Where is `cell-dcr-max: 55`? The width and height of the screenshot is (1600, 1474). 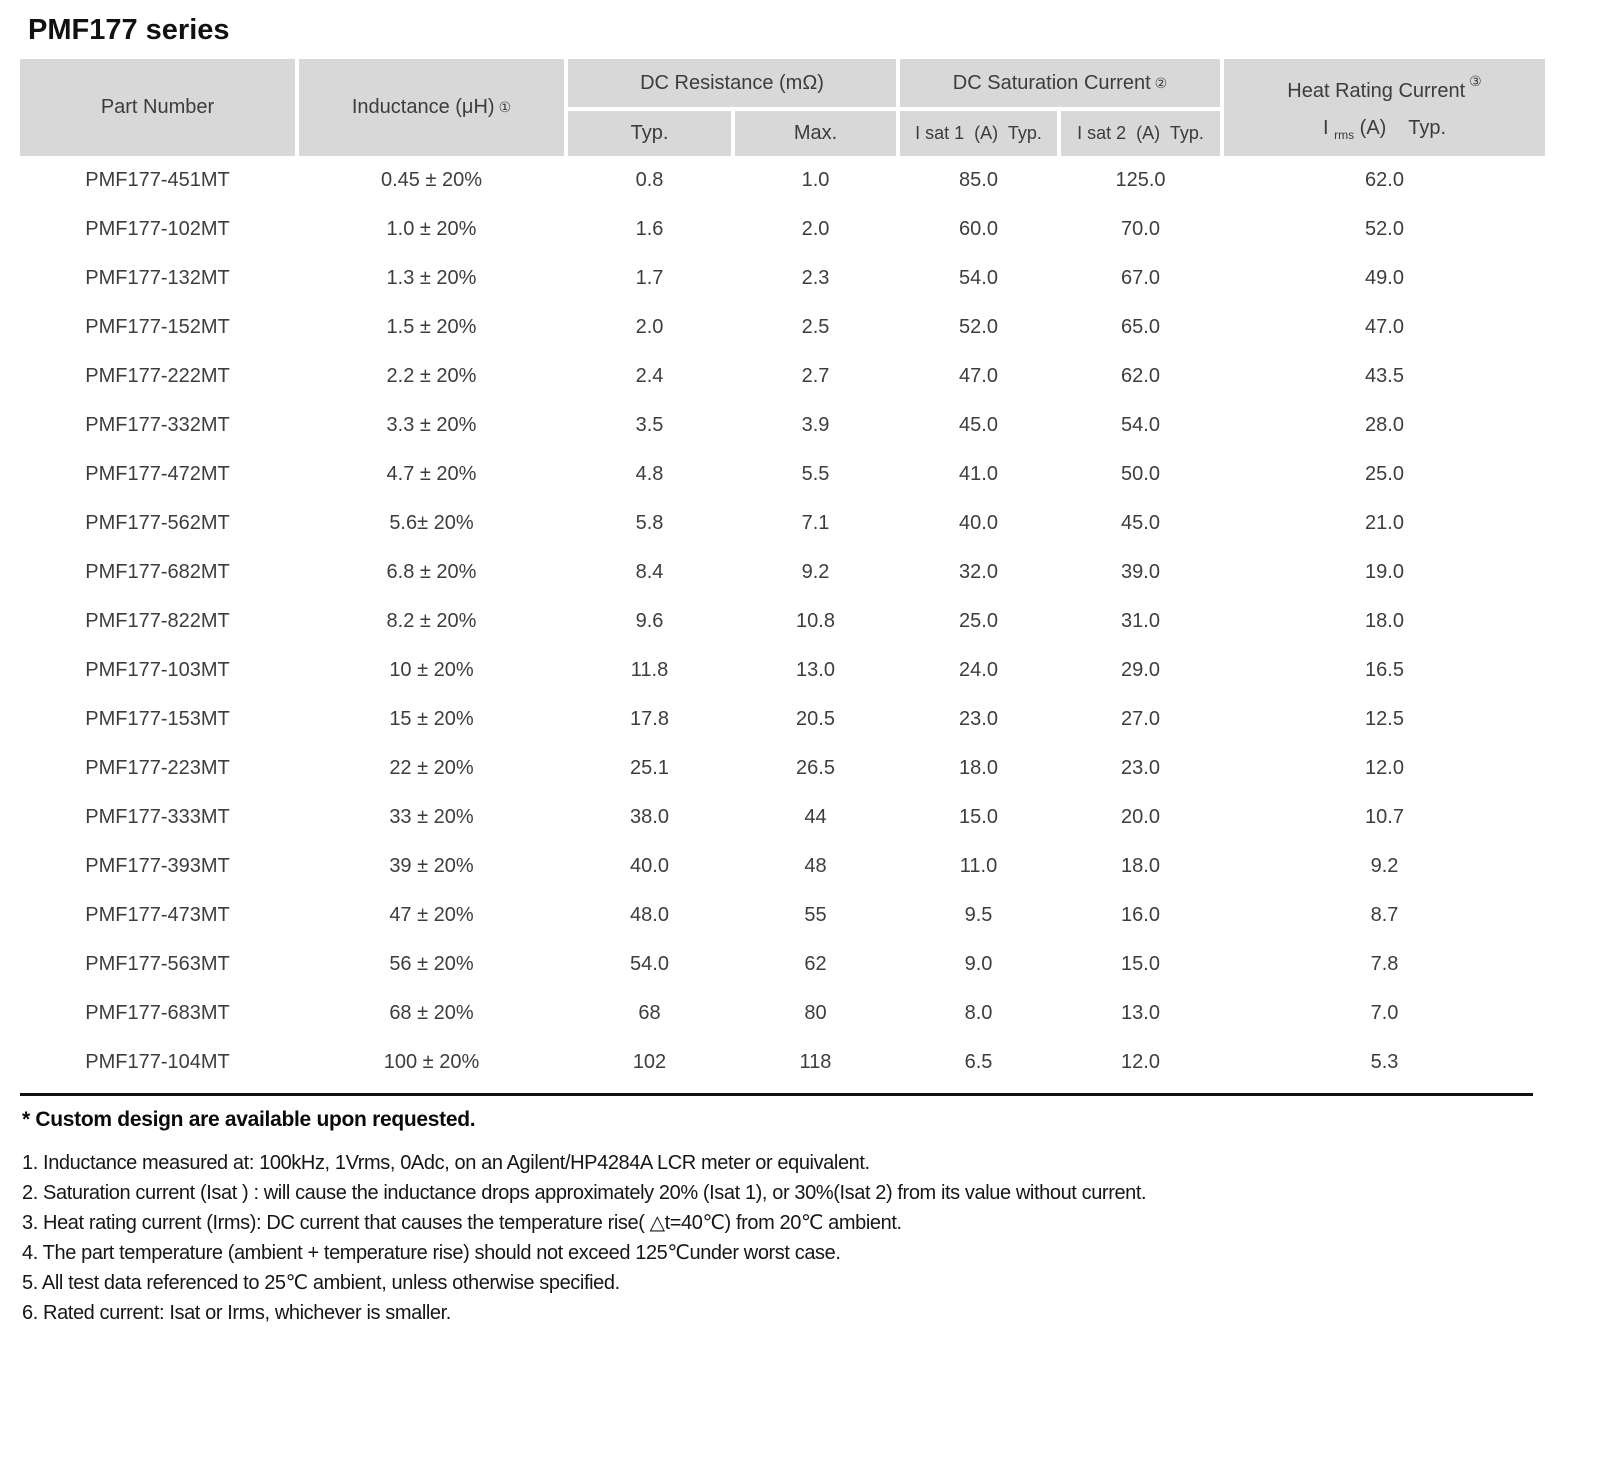
cell-dcr-max: 55 is located at coordinates (815, 915).